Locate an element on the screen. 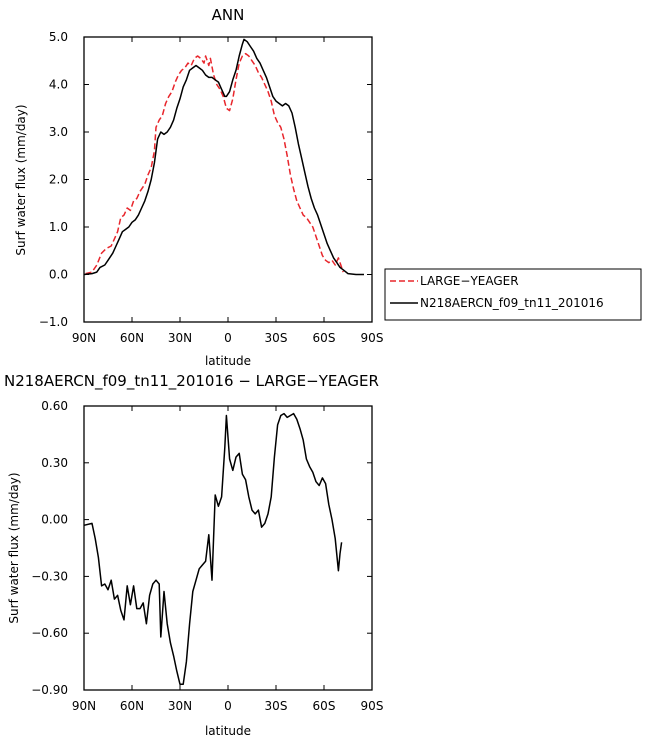 The width and height of the screenshot is (647, 742). bottom-chart-title: N218AERCN_f09_tn11_201016 − LARGE−YEAGER is located at coordinates (191, 381).